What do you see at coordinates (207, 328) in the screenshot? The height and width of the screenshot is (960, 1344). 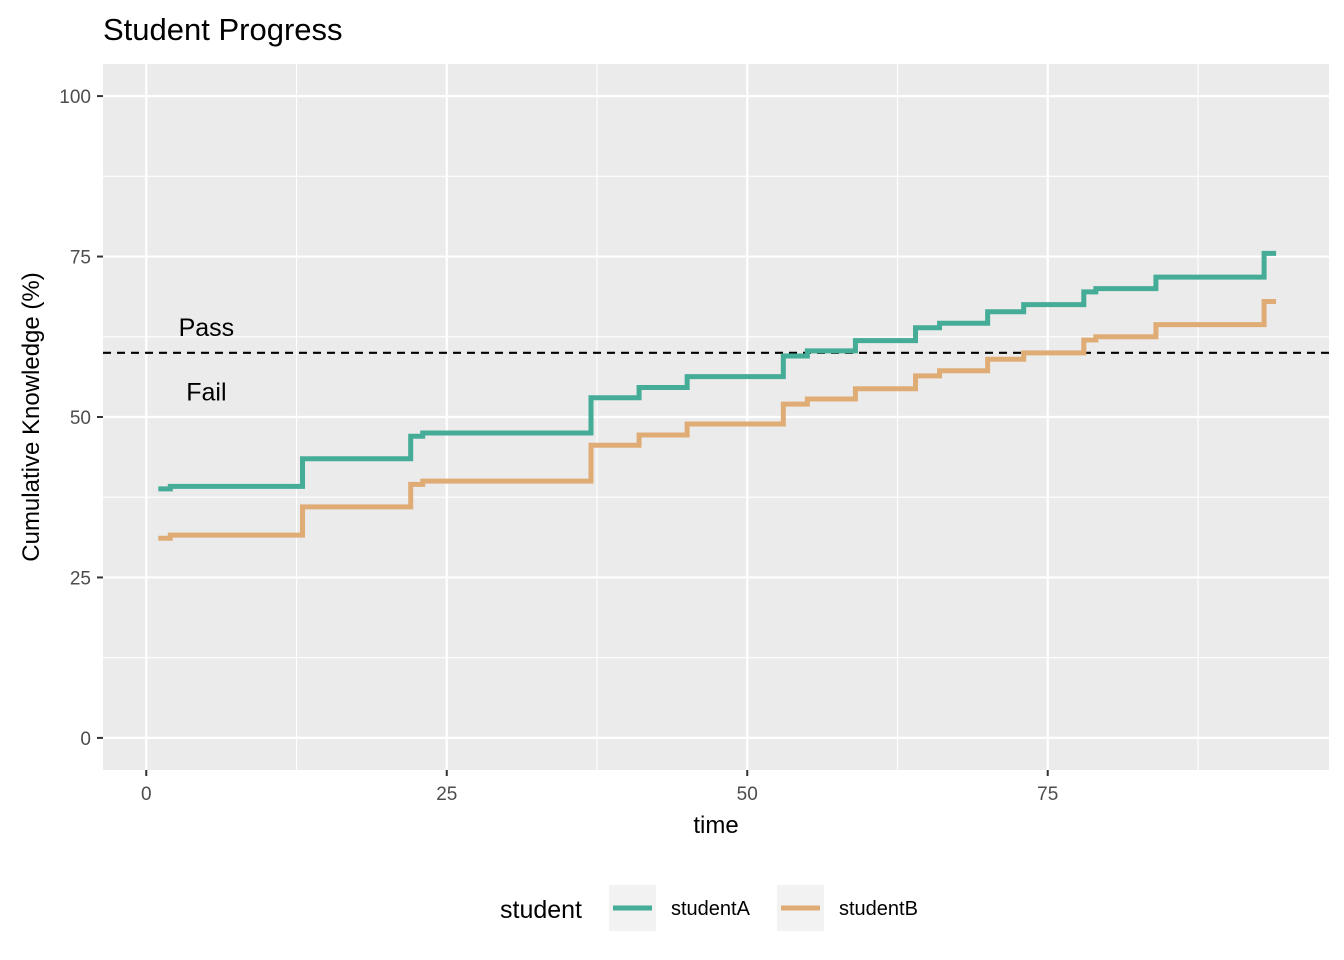 I see `annotation-pass: Pass` at bounding box center [207, 328].